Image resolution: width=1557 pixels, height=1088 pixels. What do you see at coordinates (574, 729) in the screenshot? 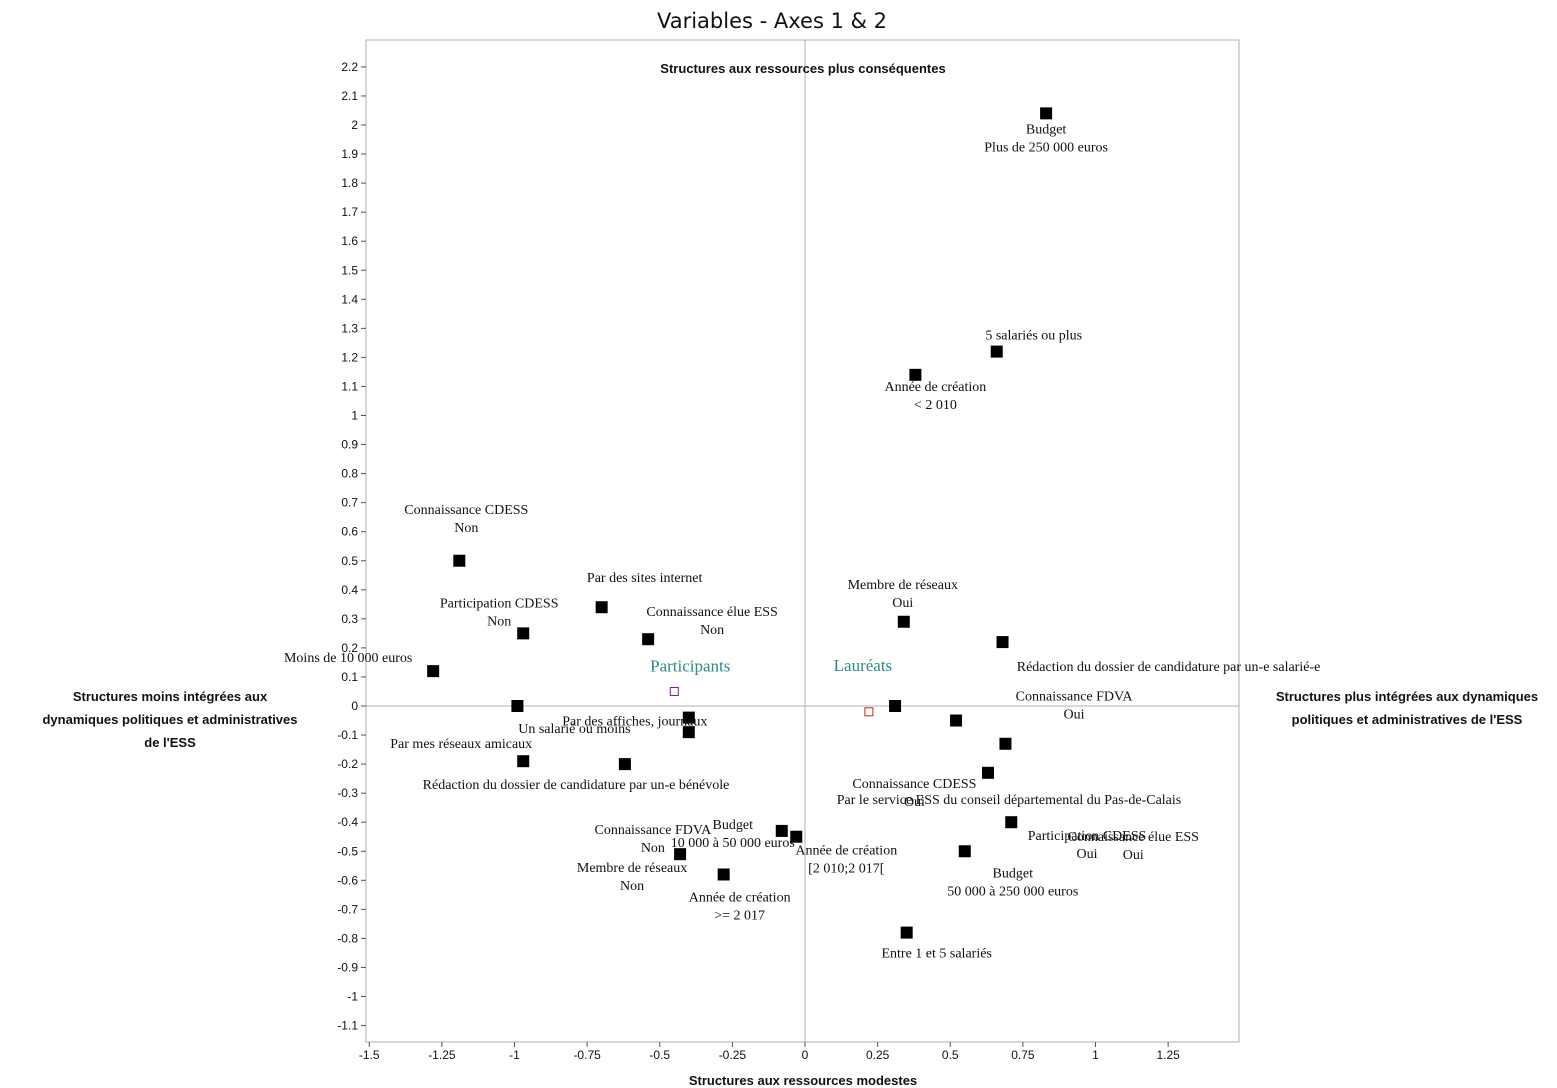
I see `point-label: Un salarié ou moins` at bounding box center [574, 729].